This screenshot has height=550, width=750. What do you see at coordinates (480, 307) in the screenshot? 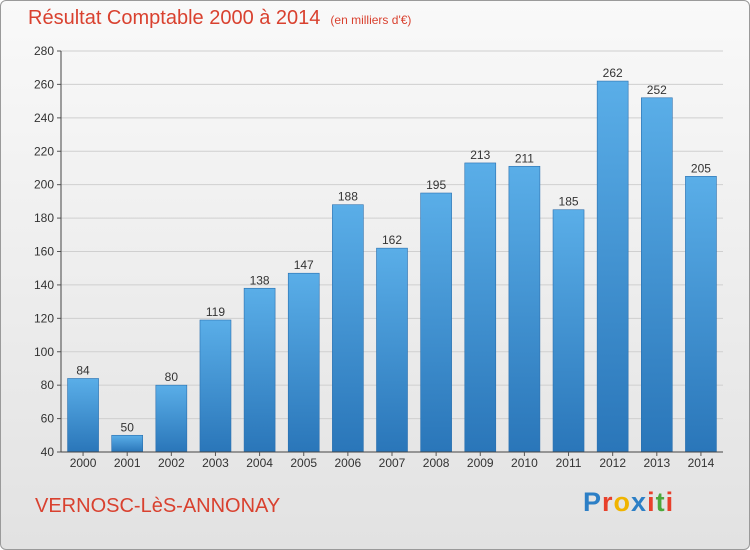
I see `bar-2009` at bounding box center [480, 307].